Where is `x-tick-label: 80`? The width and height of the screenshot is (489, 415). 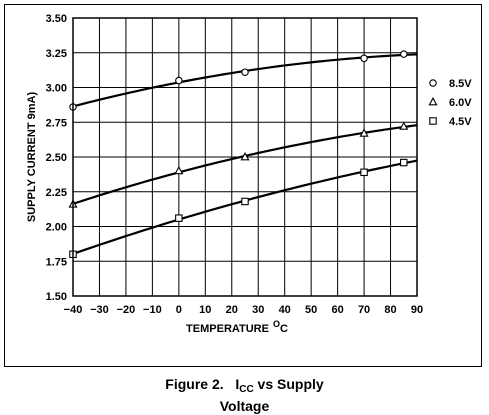 x-tick-label: 80 is located at coordinates (390, 310).